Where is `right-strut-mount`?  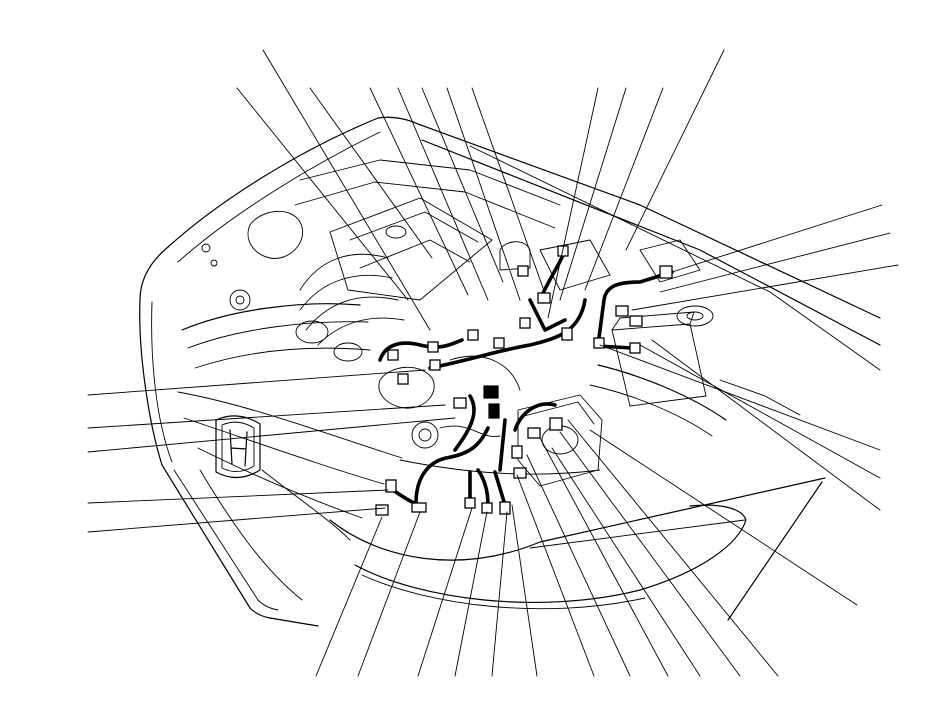 right-strut-mount is located at coordinates (695, 316).